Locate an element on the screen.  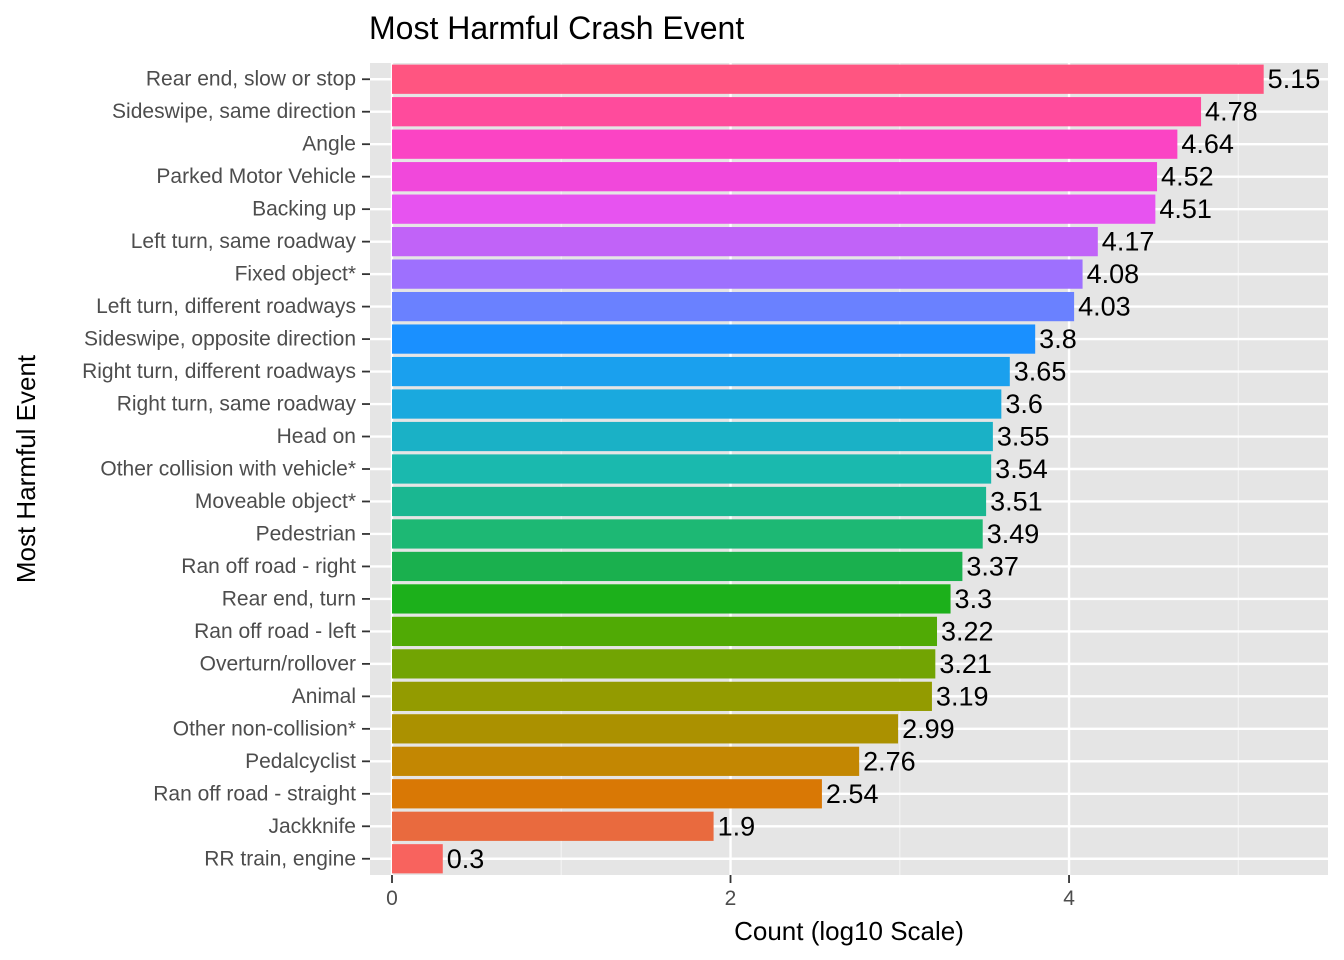
data-label: 3.8 is located at coordinates (1058, 339).